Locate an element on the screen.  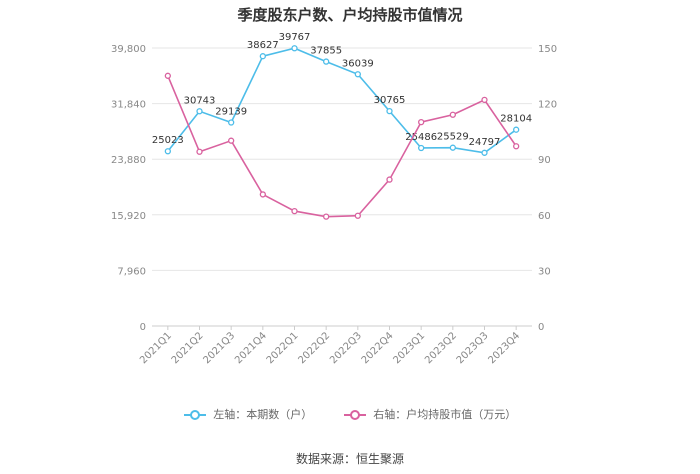
right-tick-label: 0 is located at coordinates (541, 327).